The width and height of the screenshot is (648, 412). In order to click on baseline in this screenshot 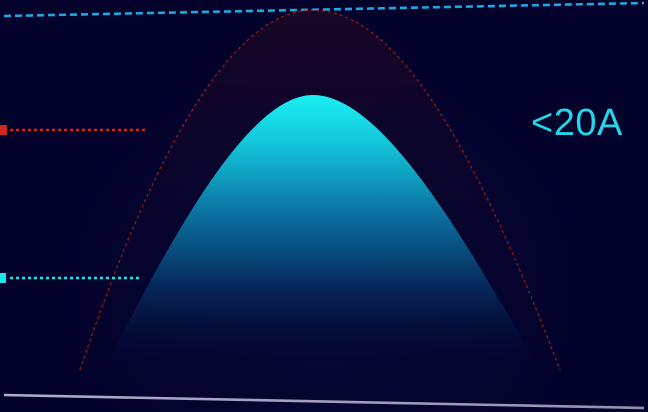, I will do `click(324, 401)`.